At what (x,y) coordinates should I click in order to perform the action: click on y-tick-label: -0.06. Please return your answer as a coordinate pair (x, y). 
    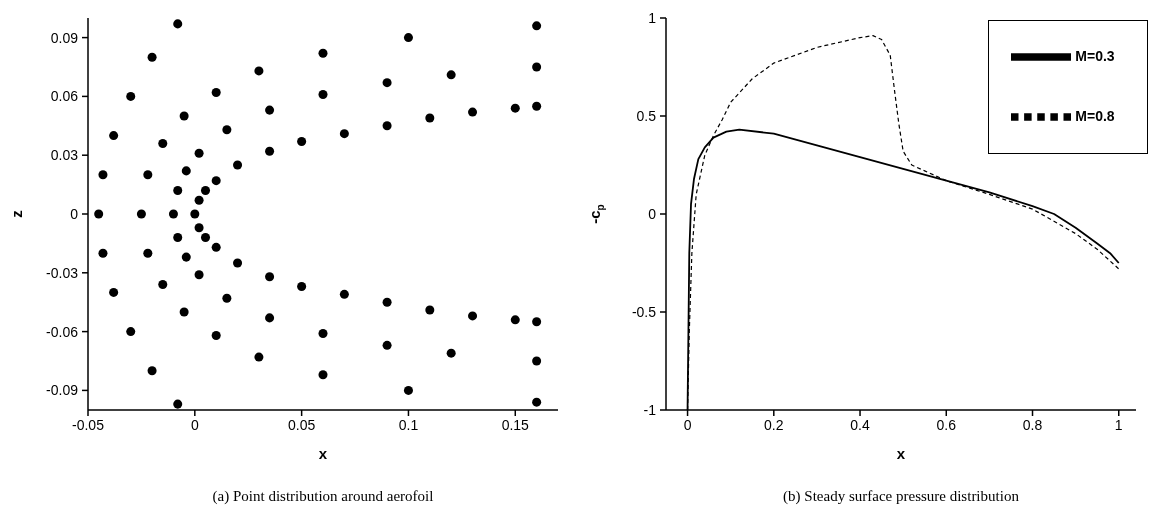
    Looking at the image, I should click on (62, 331).